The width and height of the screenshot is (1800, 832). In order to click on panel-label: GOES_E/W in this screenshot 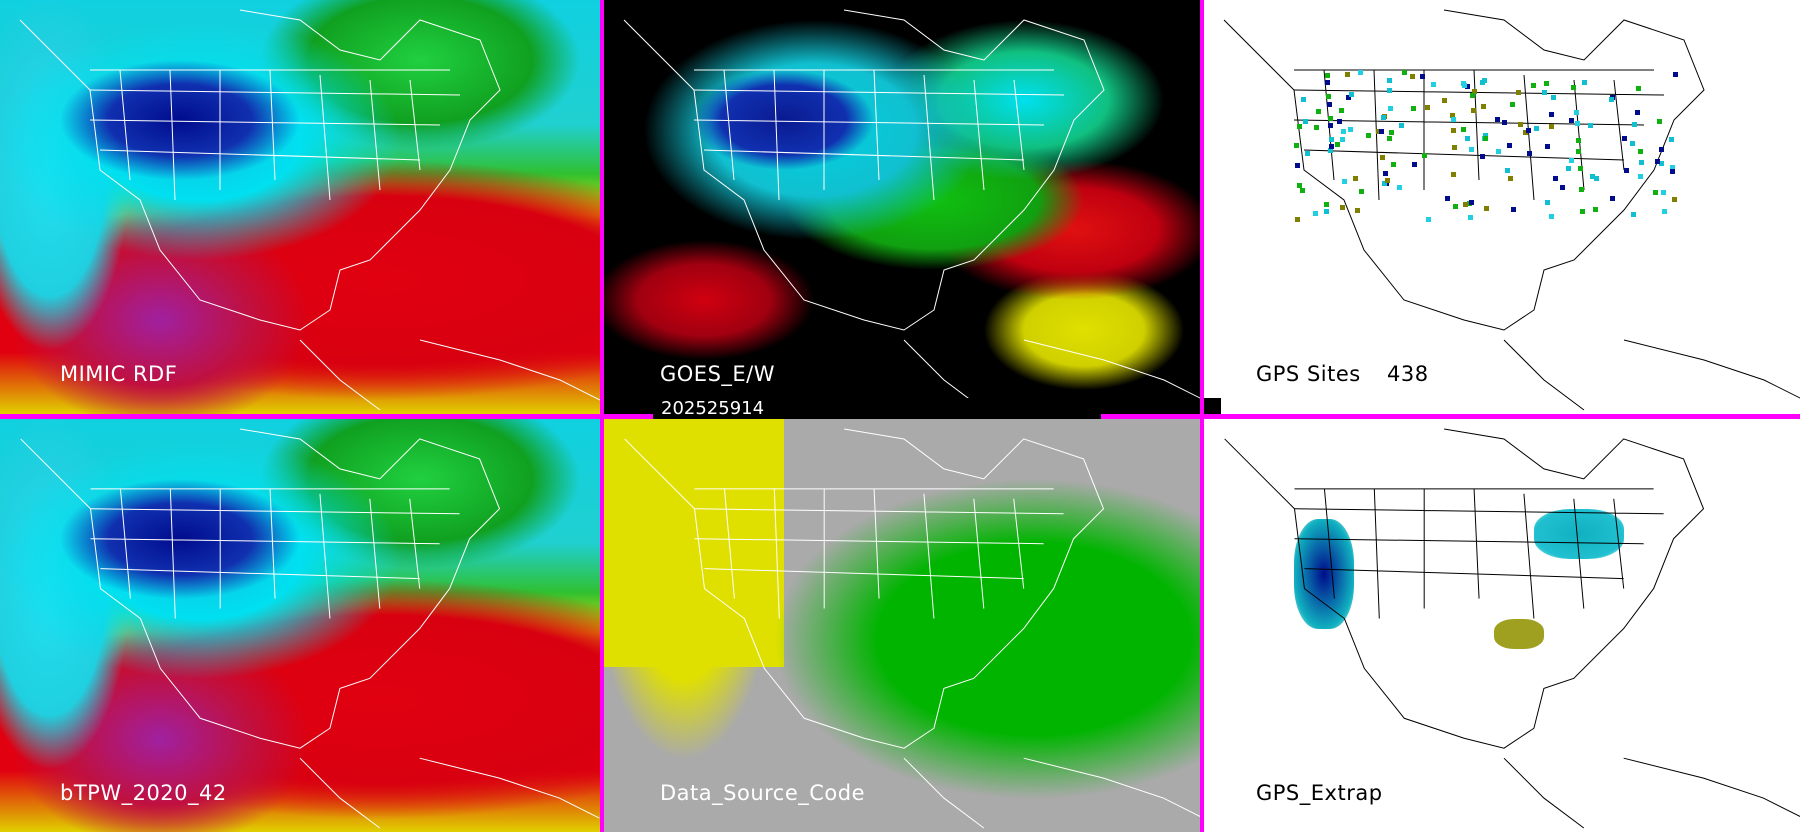, I will do `click(718, 374)`.